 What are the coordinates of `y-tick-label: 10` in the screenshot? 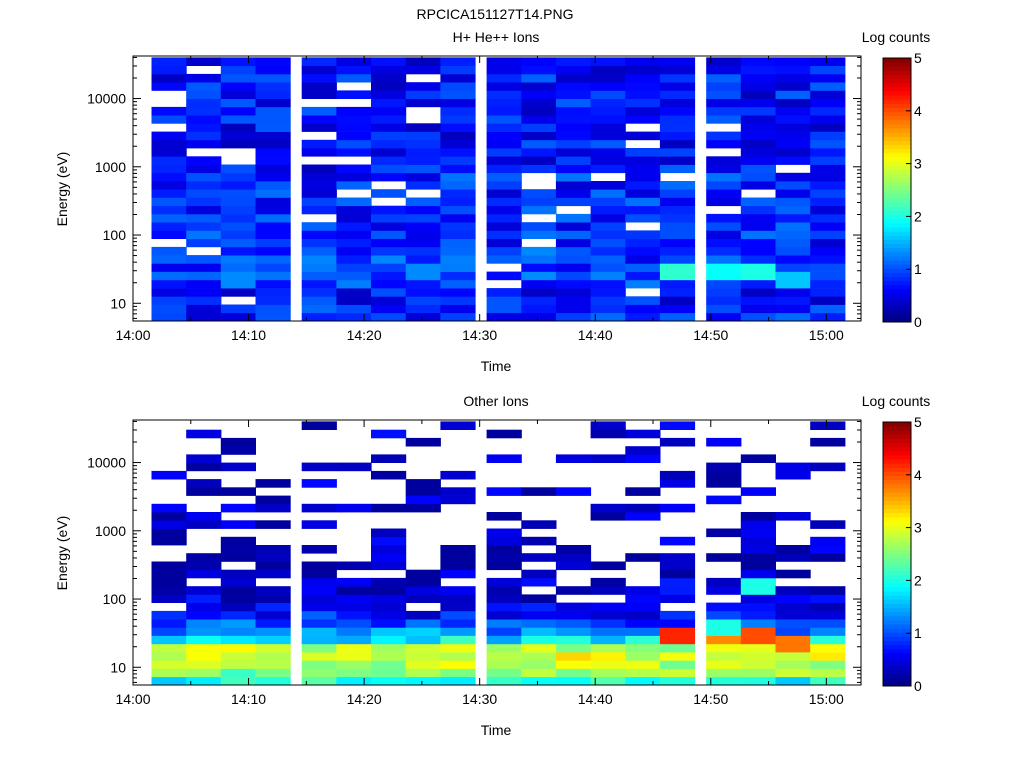 It's located at (118, 303).